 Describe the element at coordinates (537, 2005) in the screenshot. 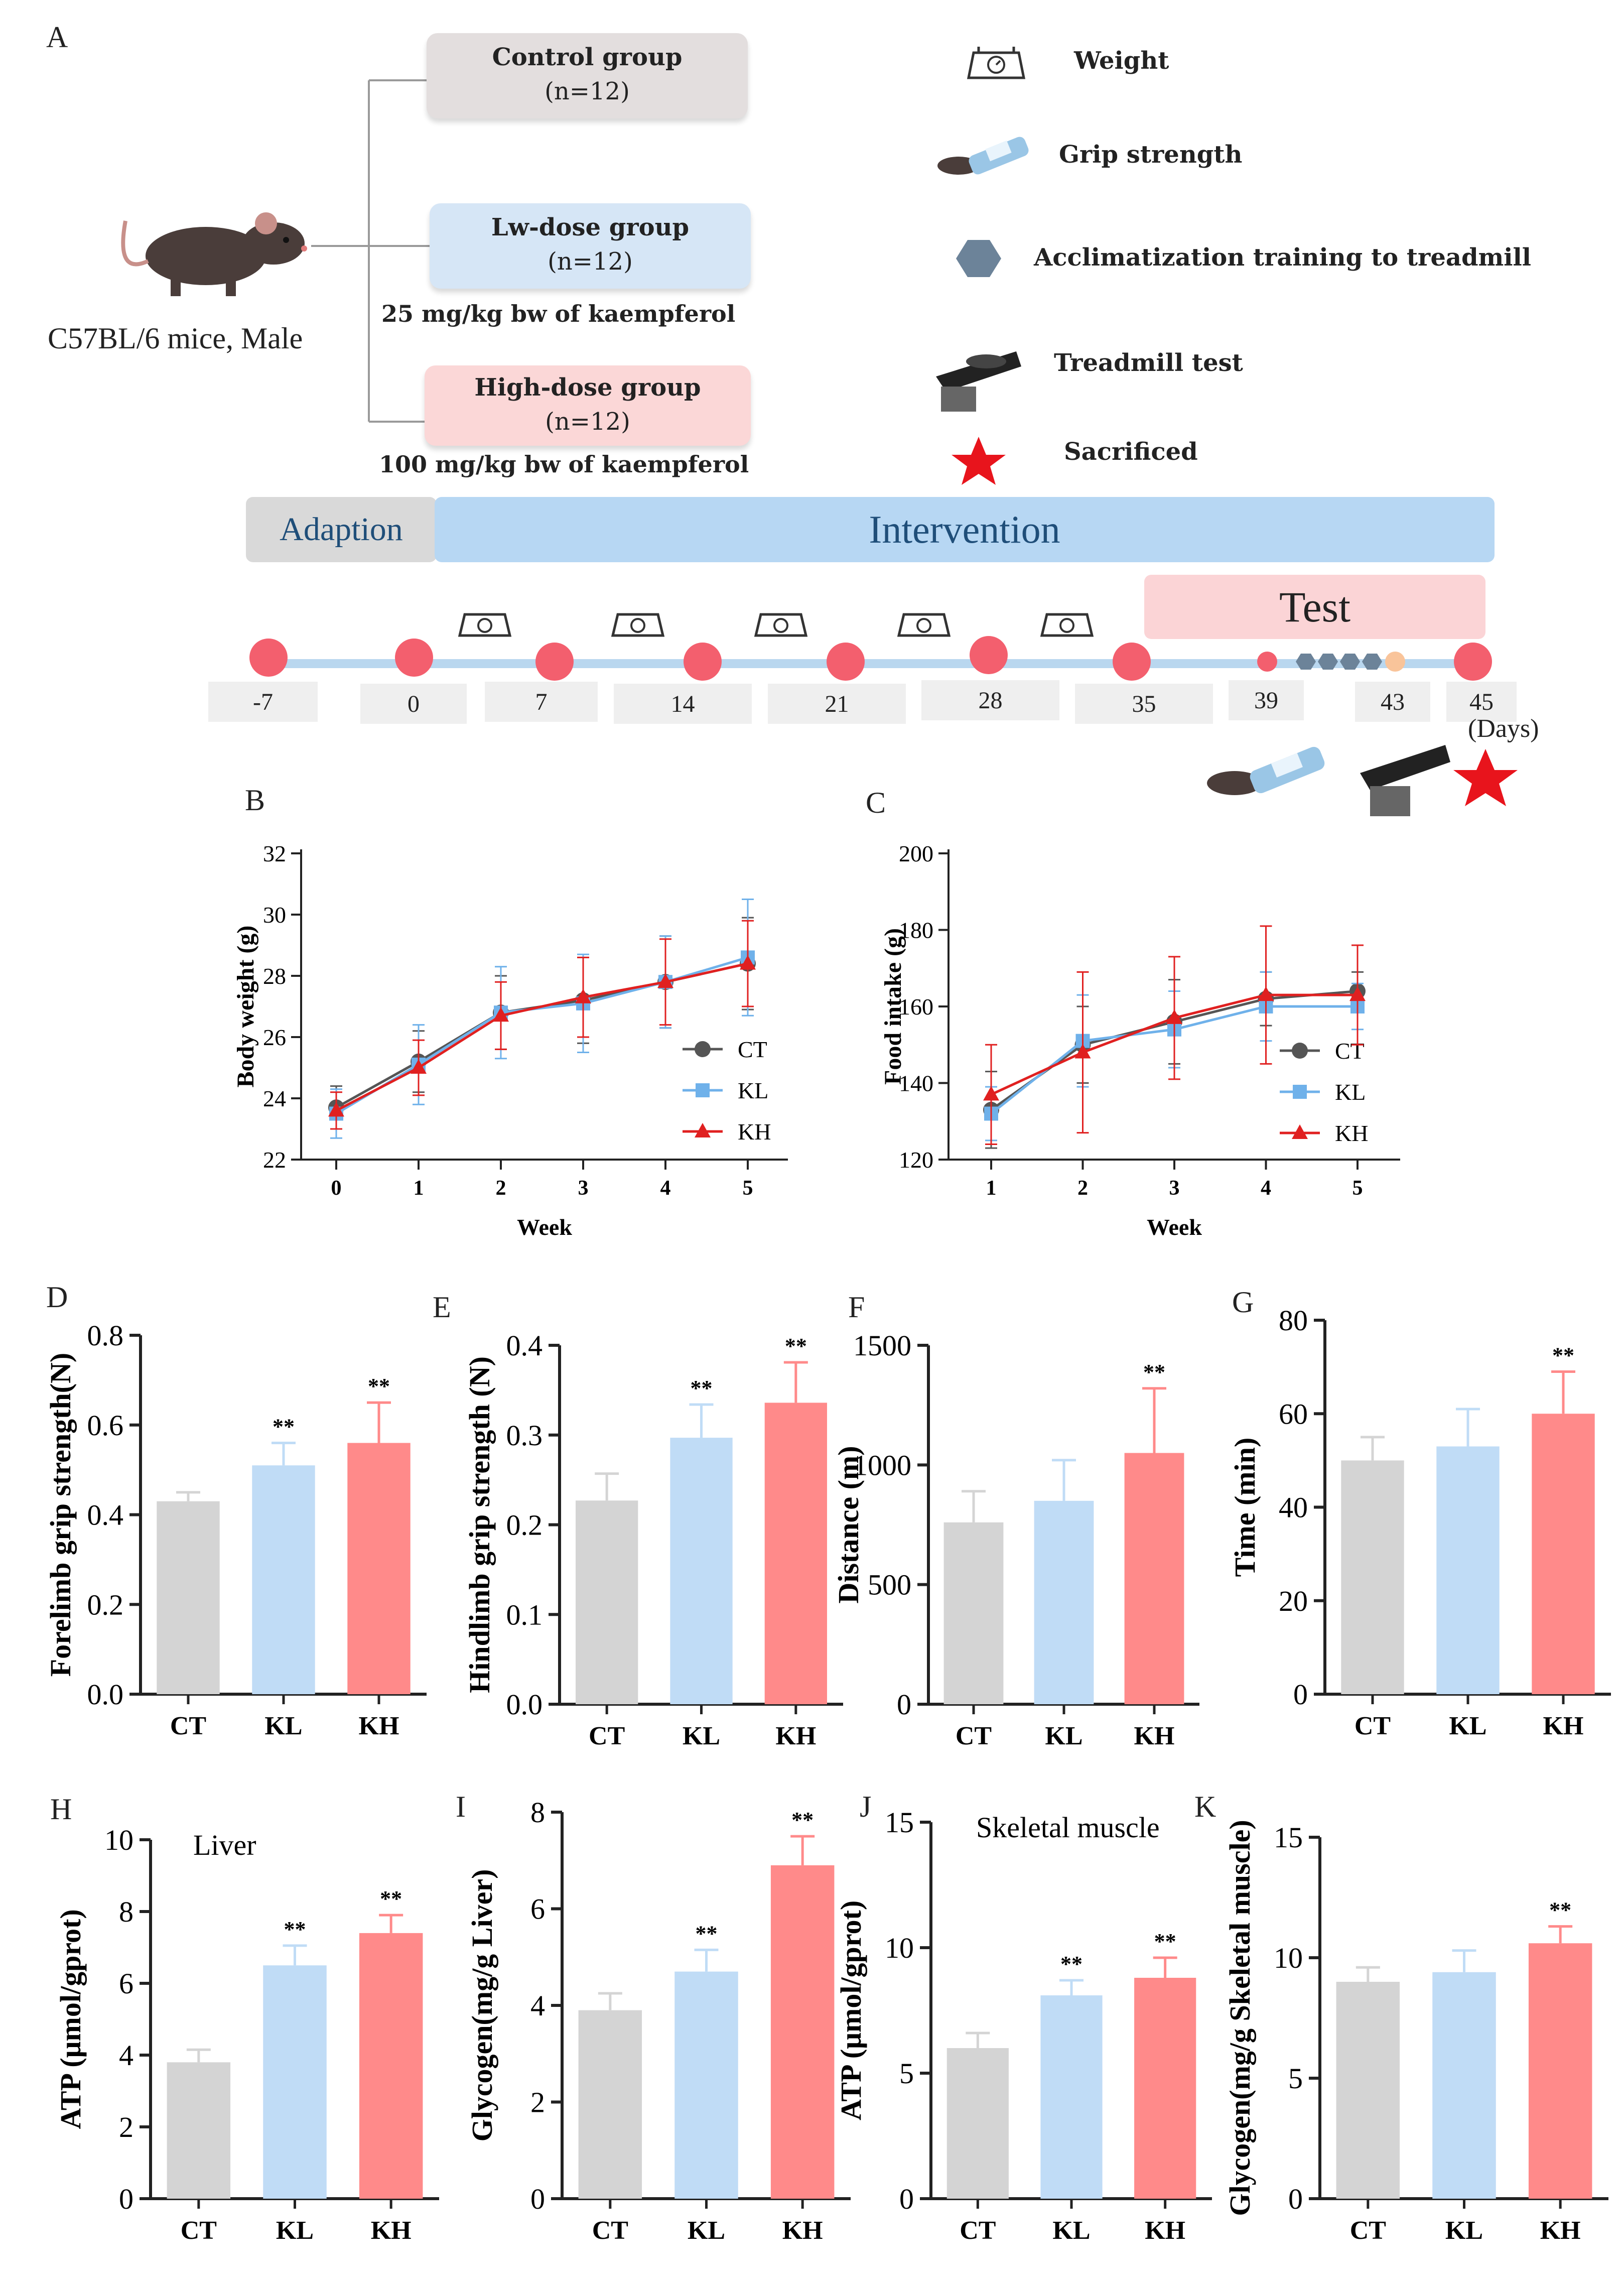

I see `y-tick-label: 4` at that location.